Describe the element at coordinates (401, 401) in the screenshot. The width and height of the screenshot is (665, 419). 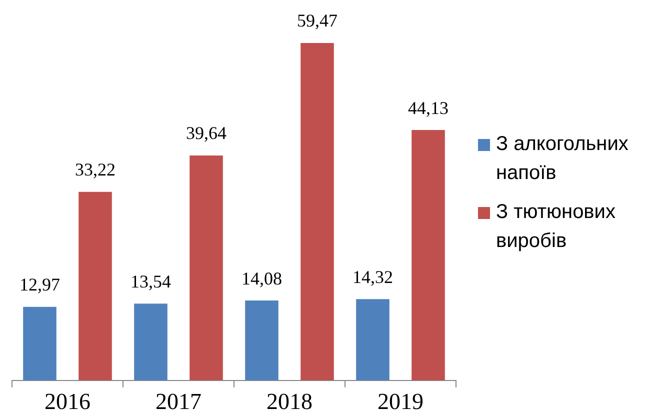
I see `x-tick-label: 2019` at that location.